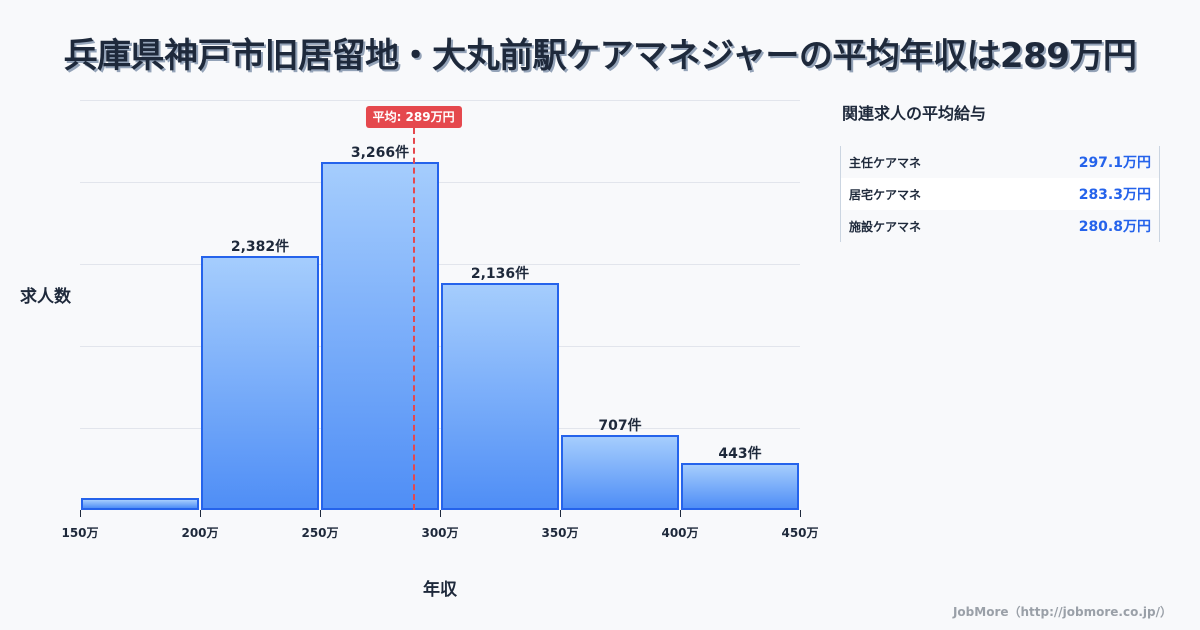 The height and width of the screenshot is (630, 1200). I want to click on bar-value-label: 3,266件, so click(380, 153).